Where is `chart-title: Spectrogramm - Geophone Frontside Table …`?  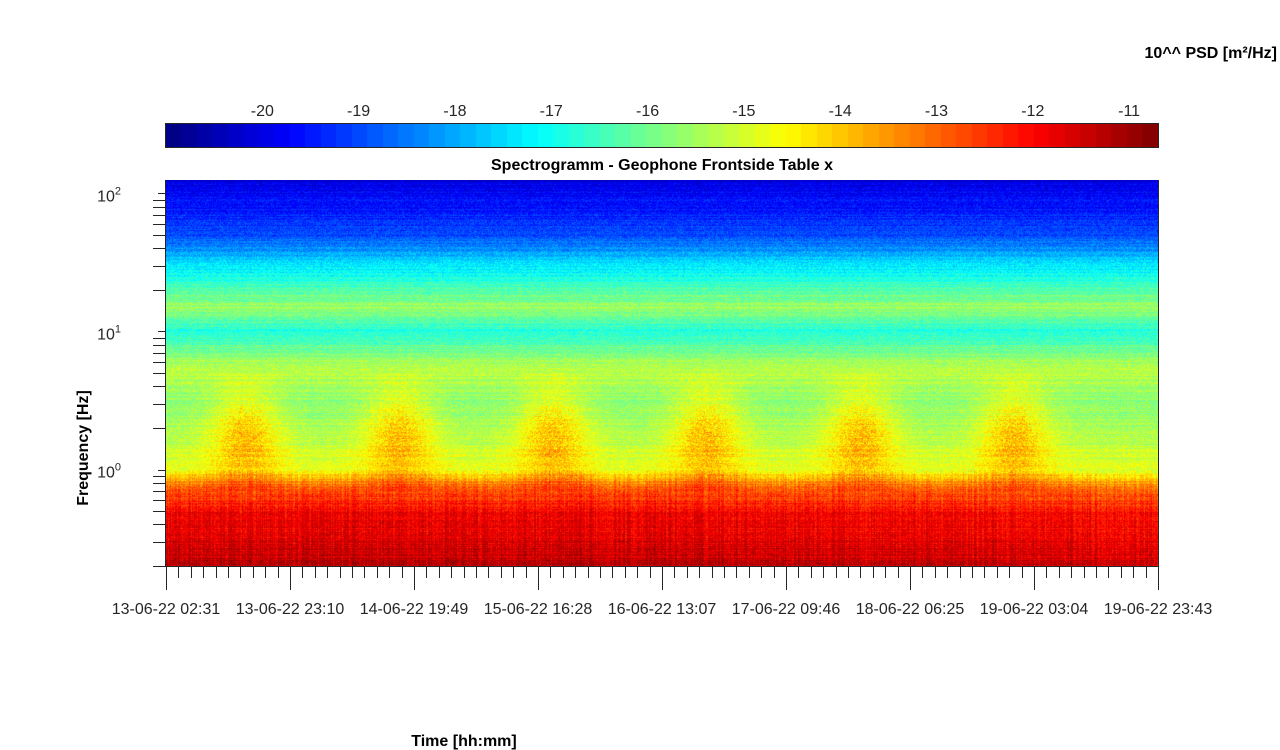
chart-title: Spectrogramm - Geophone Frontside Table … is located at coordinates (662, 165).